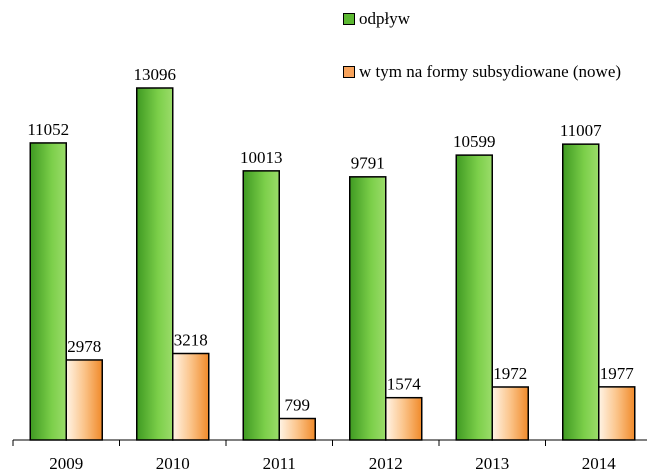 This screenshot has width=647, height=474. Describe the element at coordinates (261, 157) in the screenshot. I see `value-label: 10013` at that location.